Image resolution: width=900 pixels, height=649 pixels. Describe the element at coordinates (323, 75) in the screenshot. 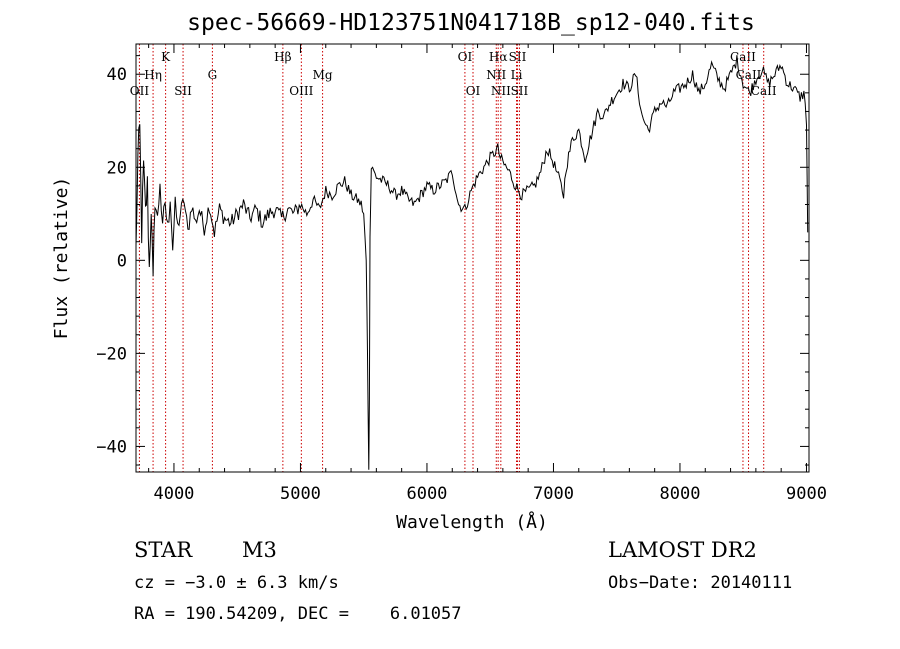

I see `line-marker-label: Mg` at that location.